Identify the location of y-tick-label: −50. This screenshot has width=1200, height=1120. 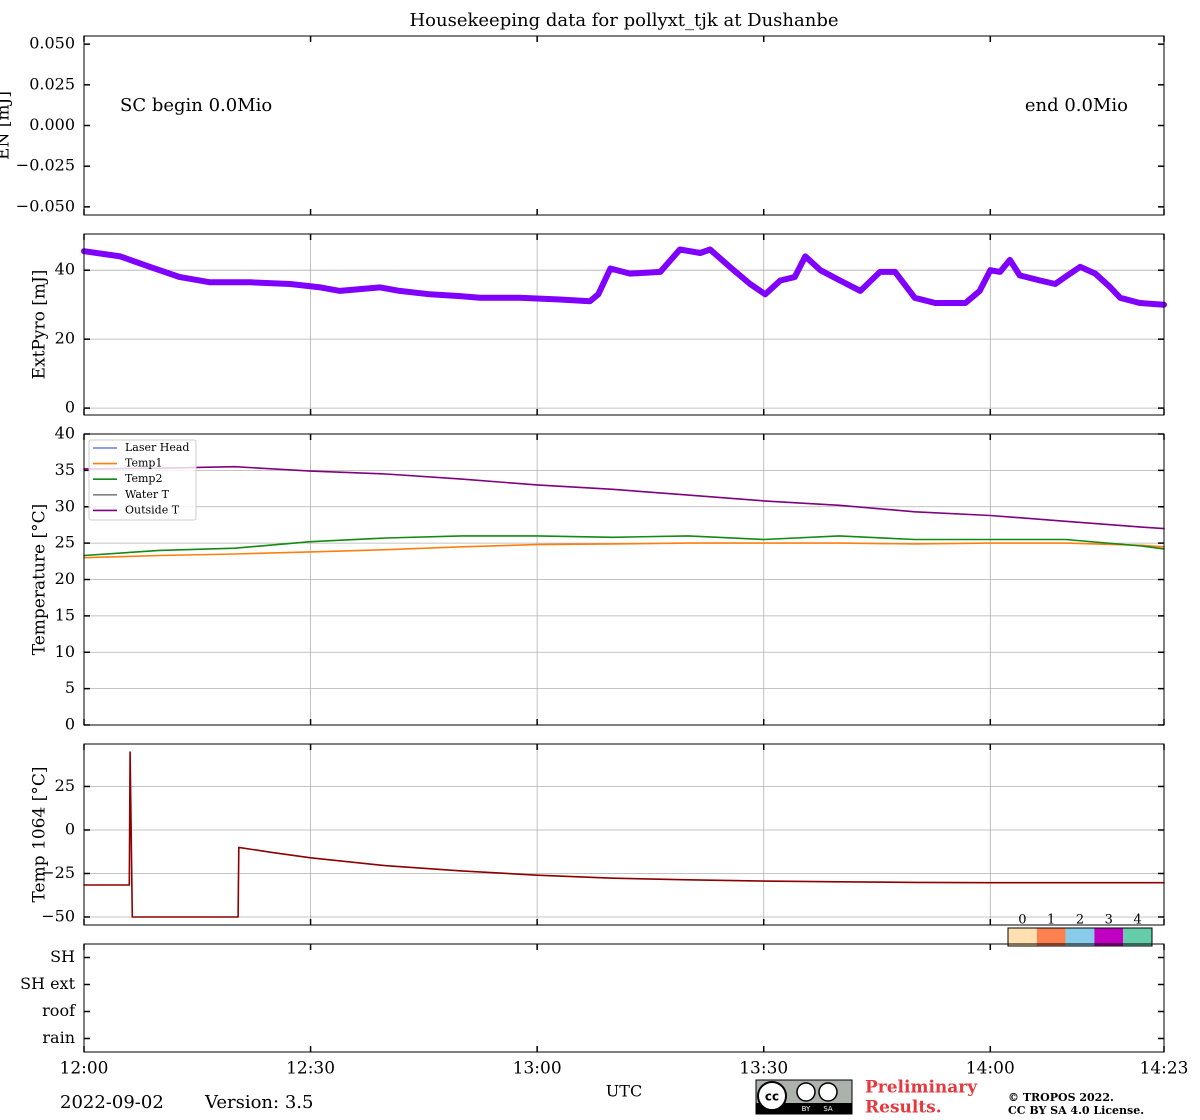
(58, 915).